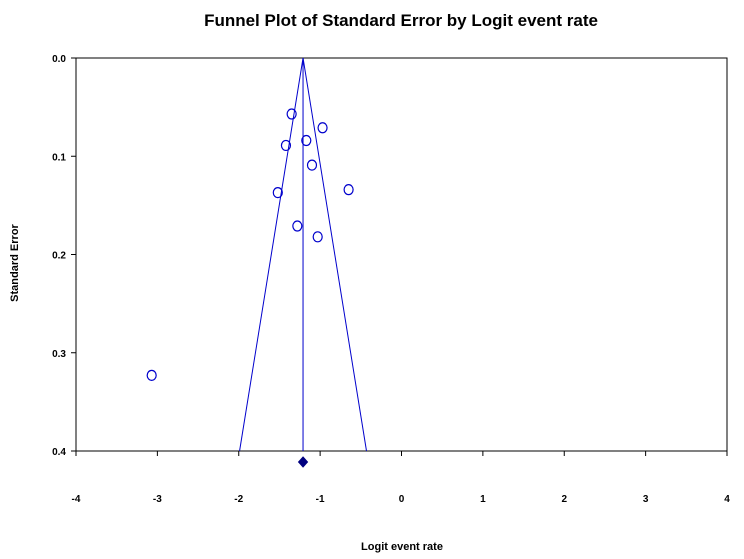 The image size is (744, 559). What do you see at coordinates (727, 499) in the screenshot?
I see `x-tick-label: 4` at bounding box center [727, 499].